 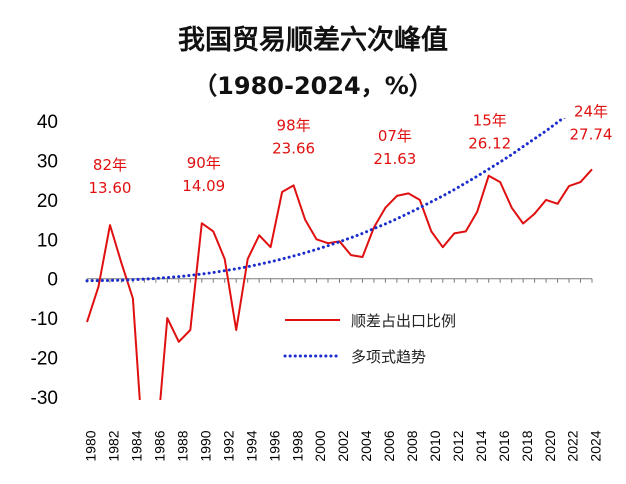 I want to click on x-tick-label: 2018, so click(x=527, y=445).